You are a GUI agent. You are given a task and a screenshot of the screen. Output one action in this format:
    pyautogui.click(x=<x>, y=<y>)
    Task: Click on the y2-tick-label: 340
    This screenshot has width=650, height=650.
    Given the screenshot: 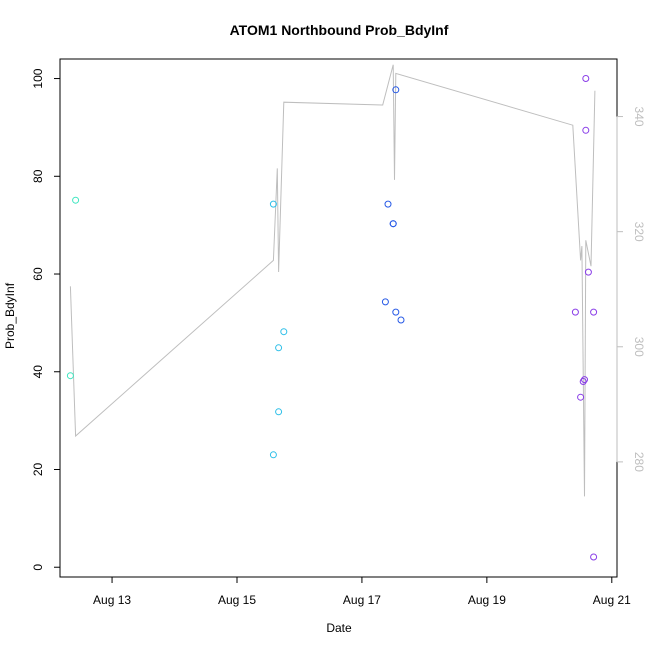 What is the action you would take?
    pyautogui.click(x=639, y=117)
    